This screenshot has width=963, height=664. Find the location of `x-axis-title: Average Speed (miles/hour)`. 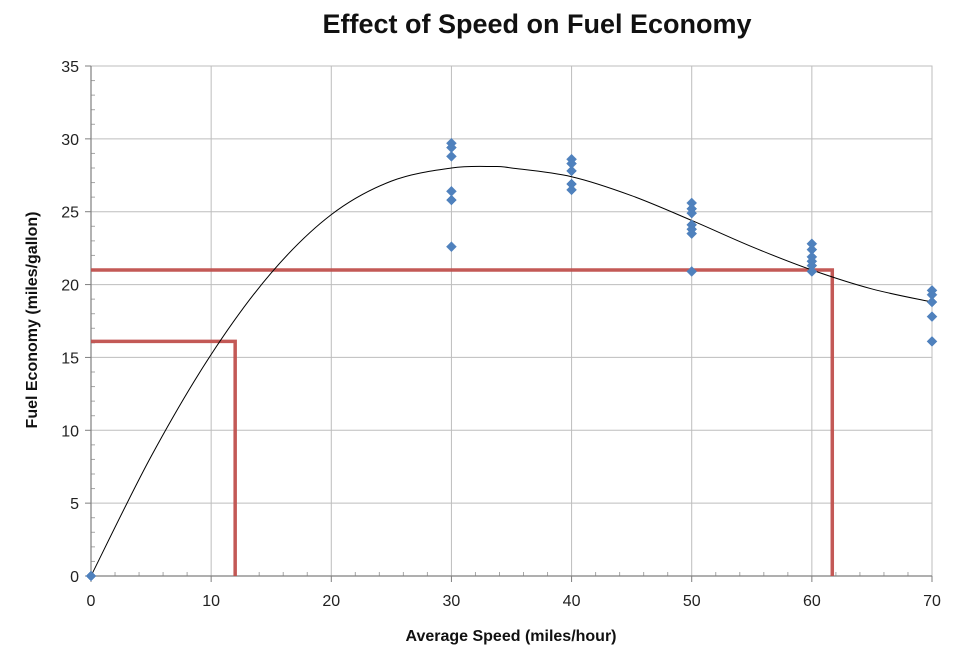

x-axis-title: Average Speed (miles/hour) is located at coordinates (510, 636).